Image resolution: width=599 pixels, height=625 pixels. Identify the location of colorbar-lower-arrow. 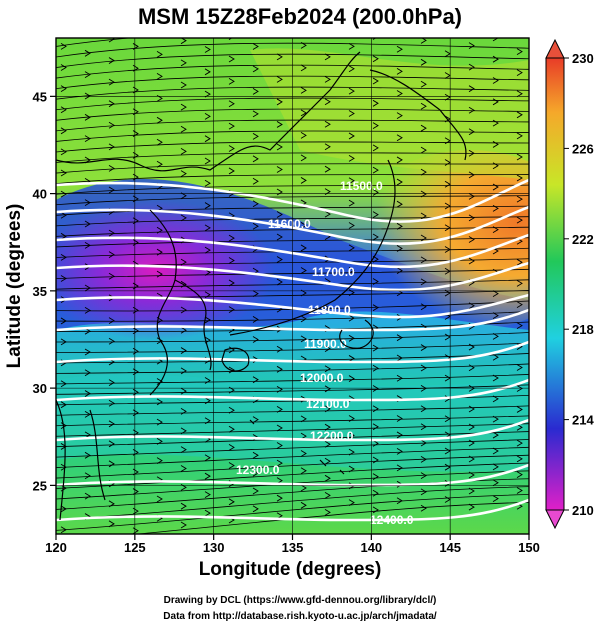
(555, 519).